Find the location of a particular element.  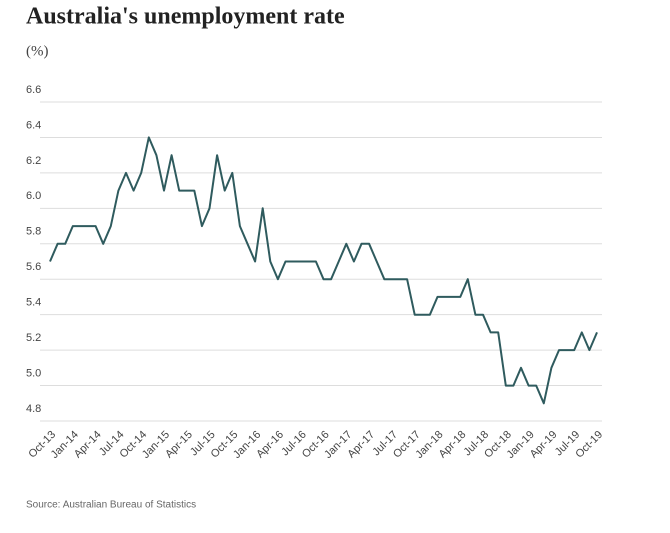

y-tick-label: 5.2 is located at coordinates (33, 338).